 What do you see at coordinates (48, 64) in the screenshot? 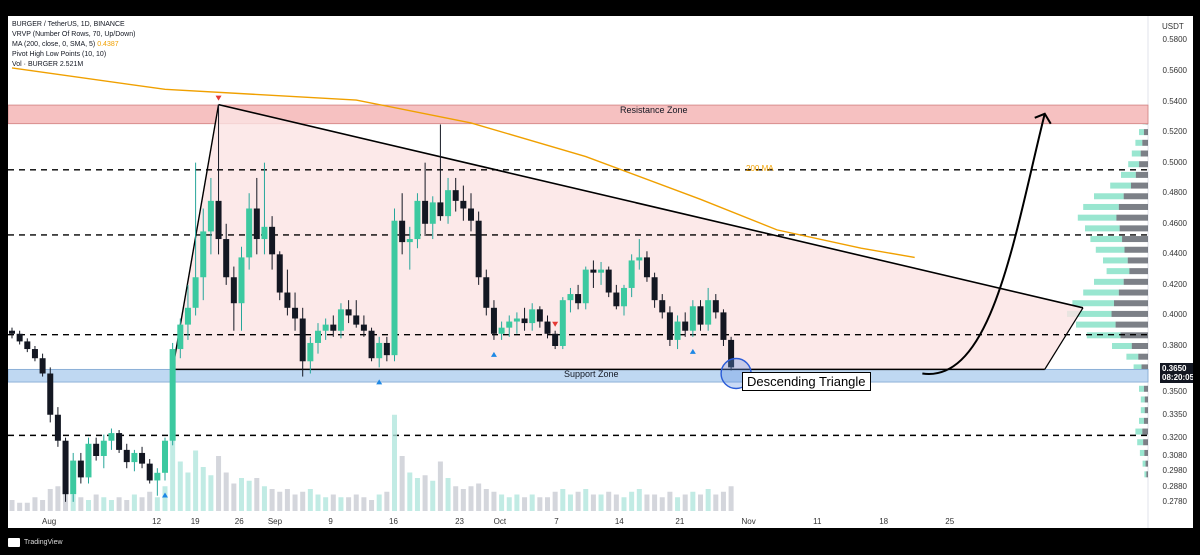
I see `legend-volume: Vol · BURGER 2.521M` at bounding box center [48, 64].